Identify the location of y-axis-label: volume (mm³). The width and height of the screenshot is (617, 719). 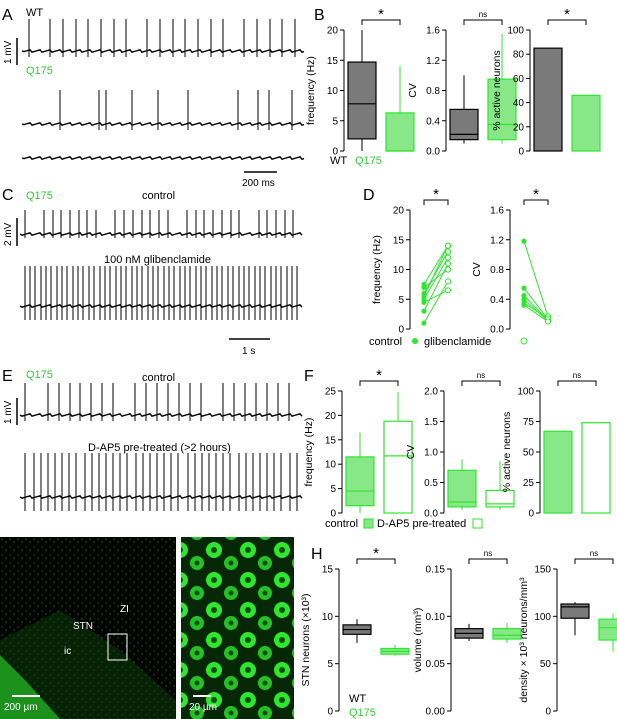
(418, 640).